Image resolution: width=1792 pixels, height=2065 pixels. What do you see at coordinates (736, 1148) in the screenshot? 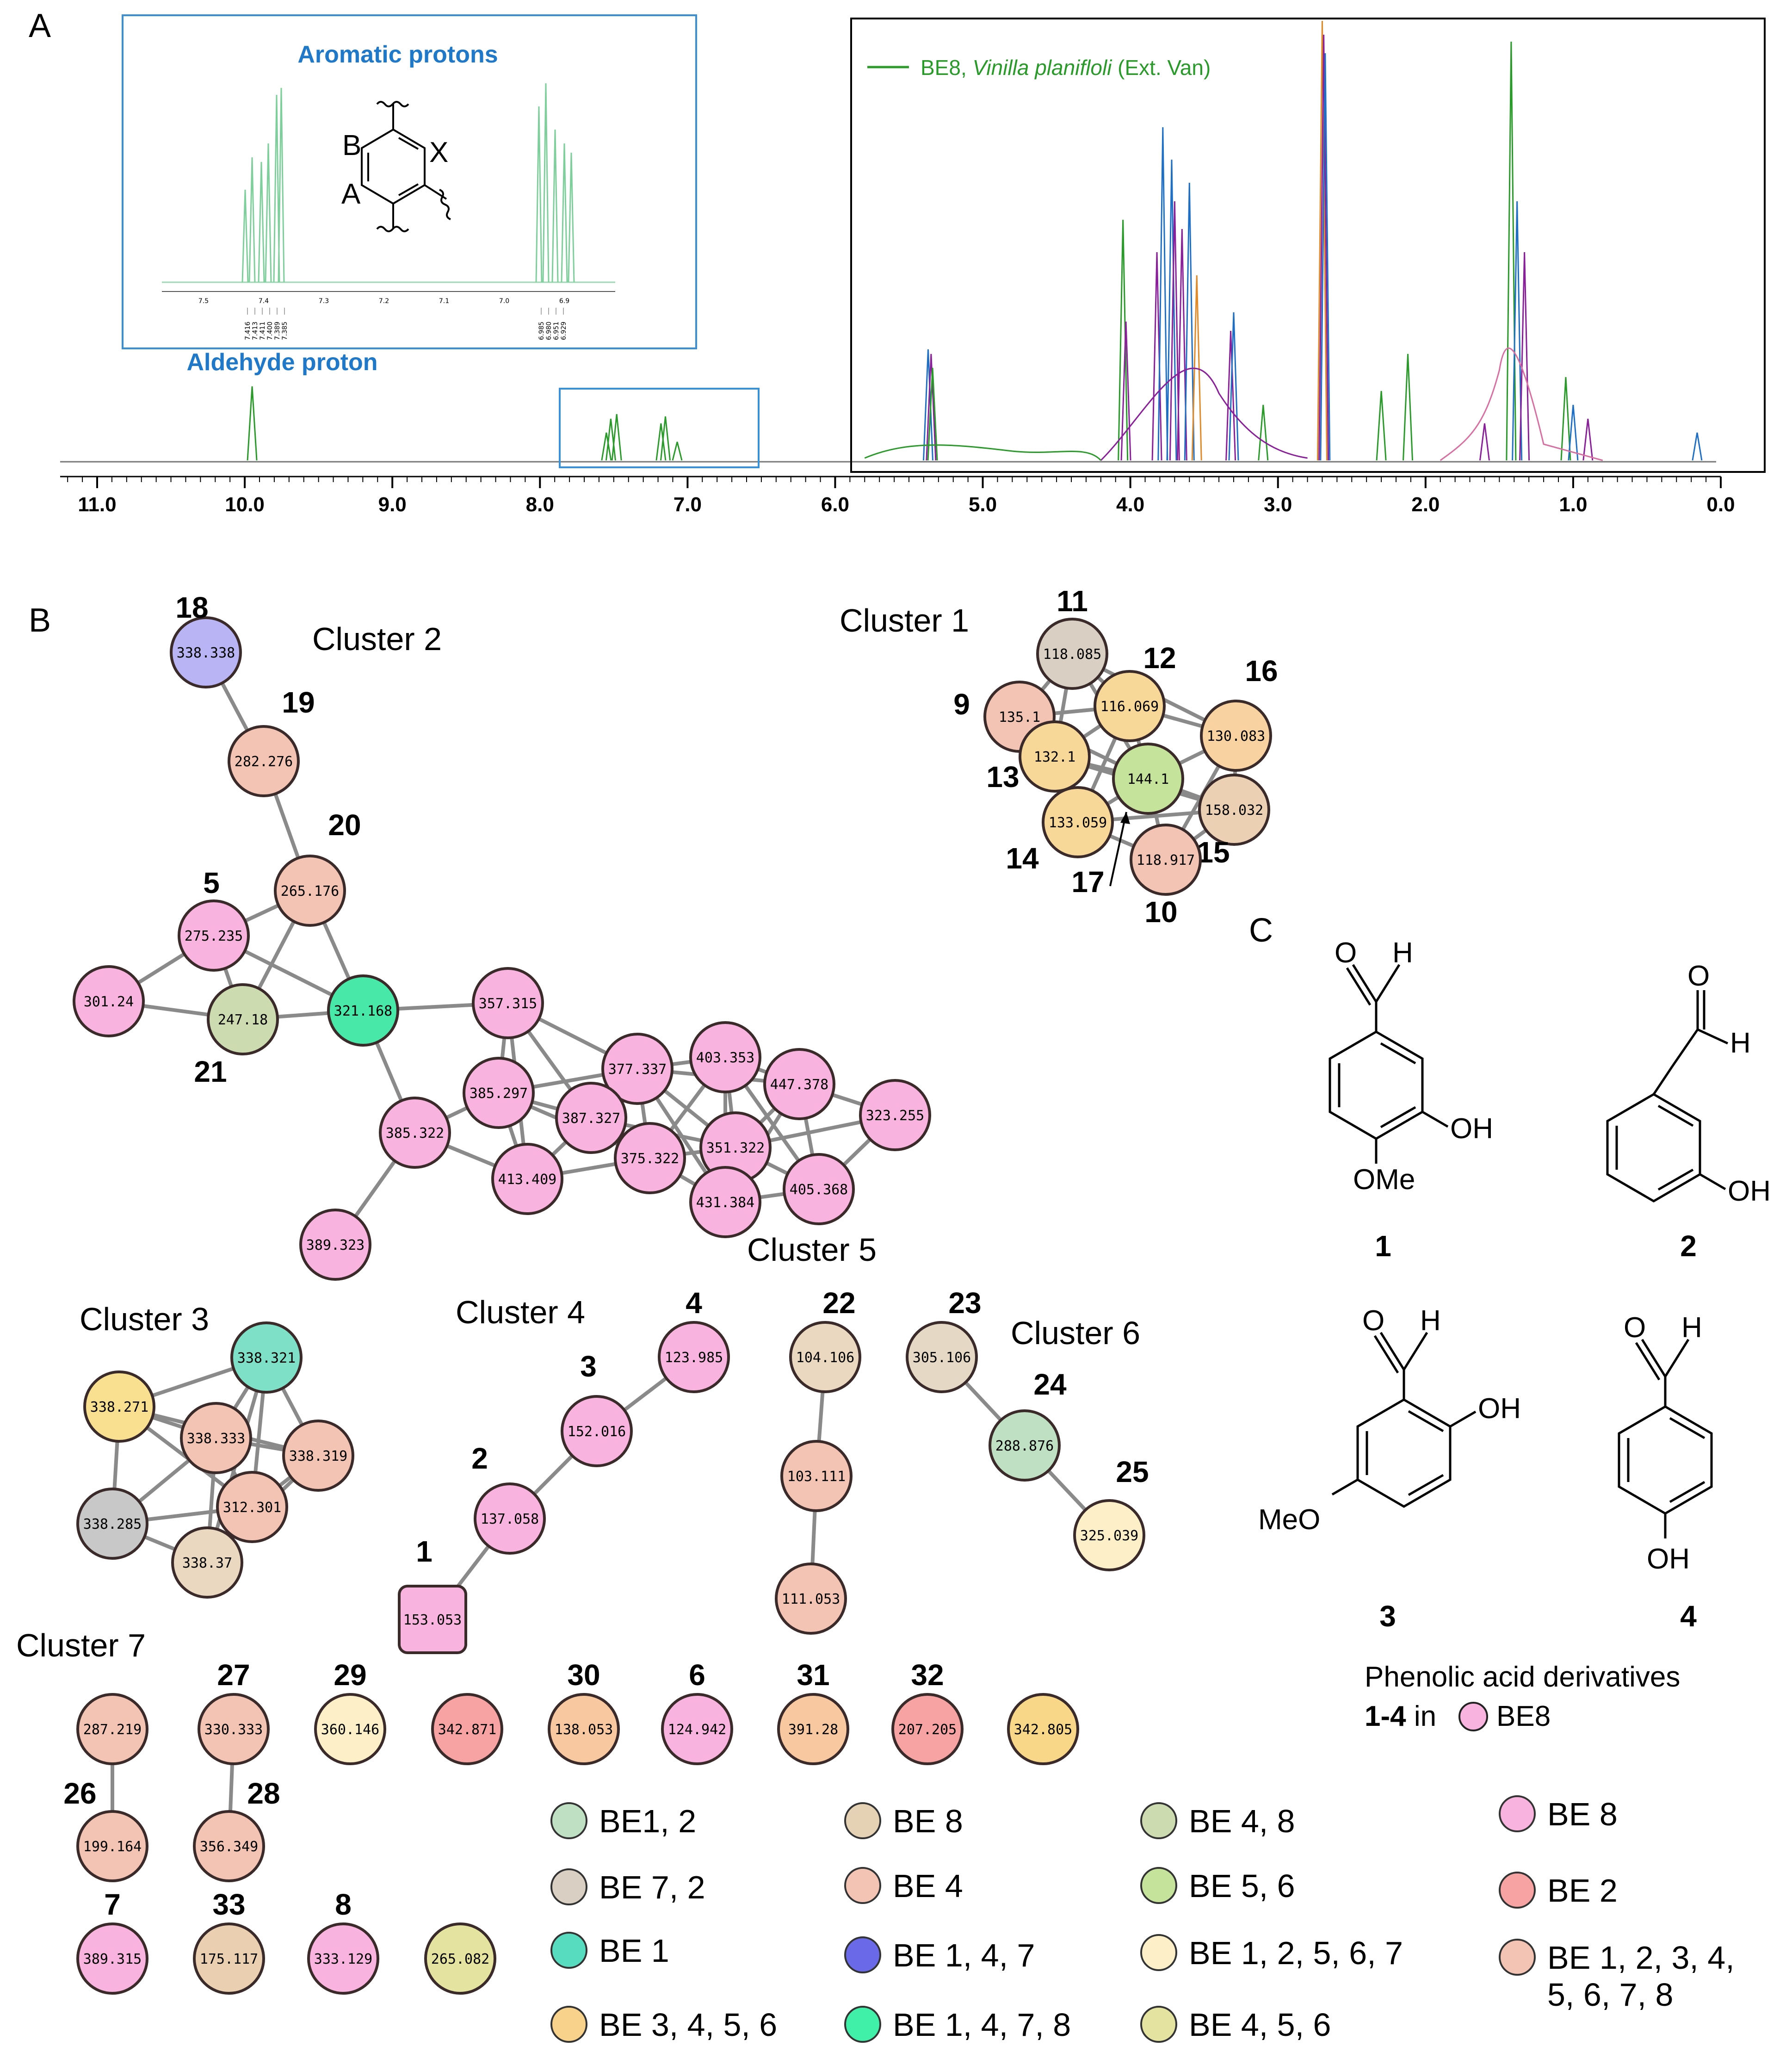
I see `node-value: 351.322` at bounding box center [736, 1148].